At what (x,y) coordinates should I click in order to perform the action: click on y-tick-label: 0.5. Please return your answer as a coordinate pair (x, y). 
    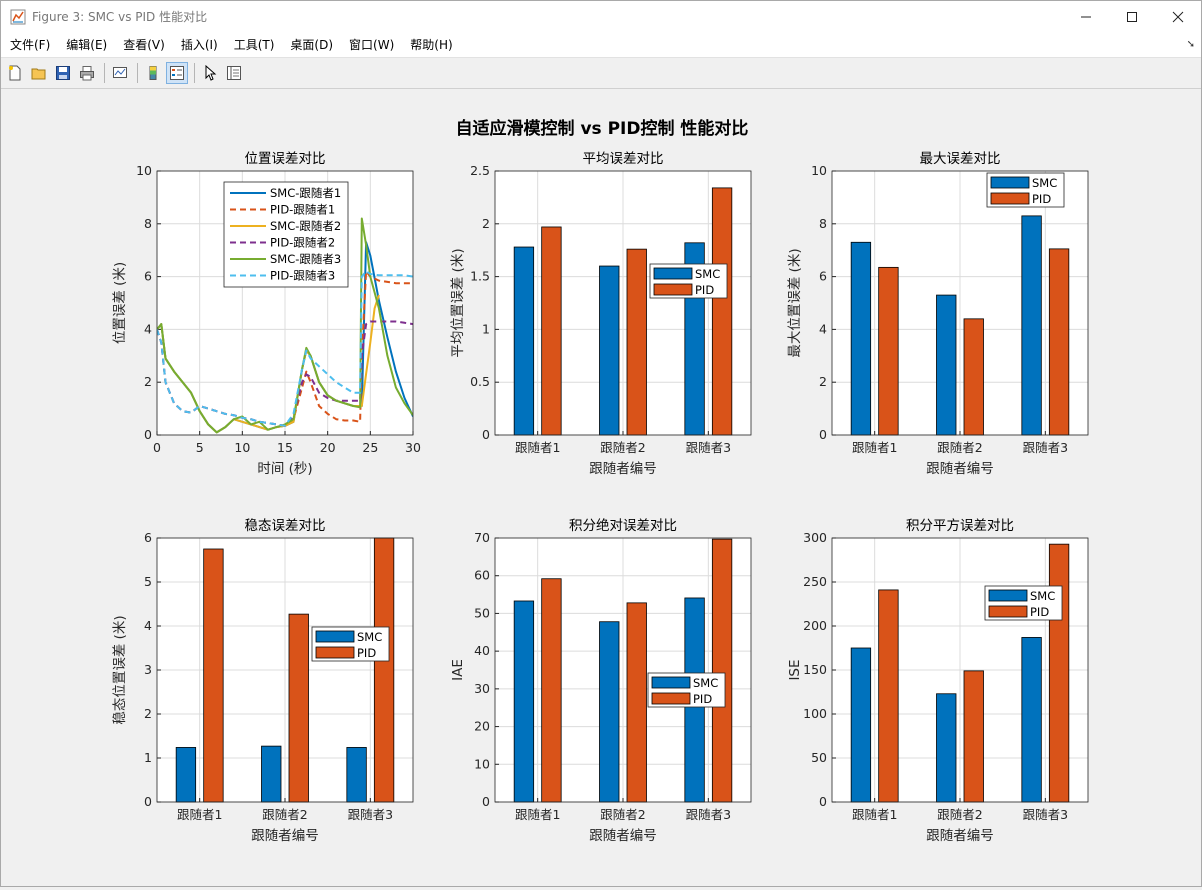
    Looking at the image, I should click on (480, 381).